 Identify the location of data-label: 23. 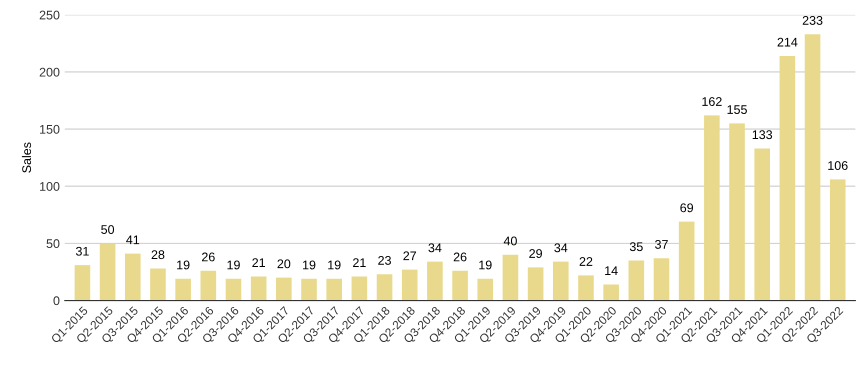
(384, 260).